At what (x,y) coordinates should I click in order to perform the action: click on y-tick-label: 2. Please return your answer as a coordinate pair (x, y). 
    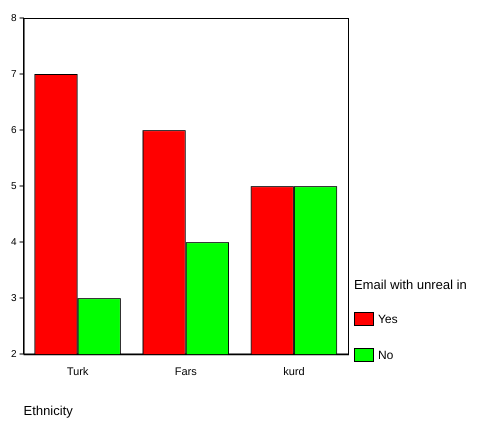
    Looking at the image, I should click on (14, 354).